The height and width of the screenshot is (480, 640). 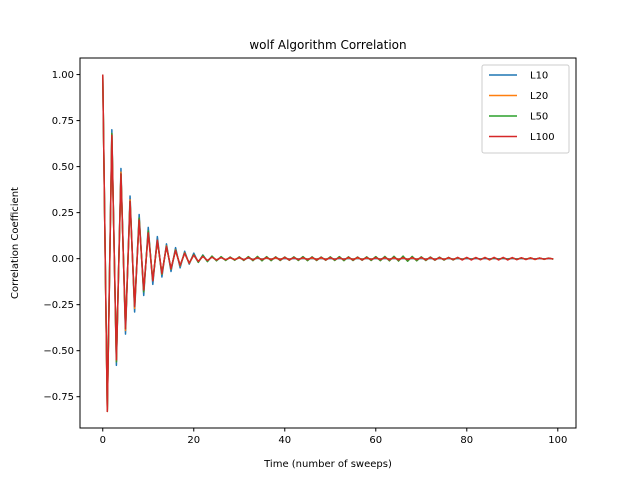 I want to click on y-axis-label: Correlation Coefficient, so click(x=15, y=243).